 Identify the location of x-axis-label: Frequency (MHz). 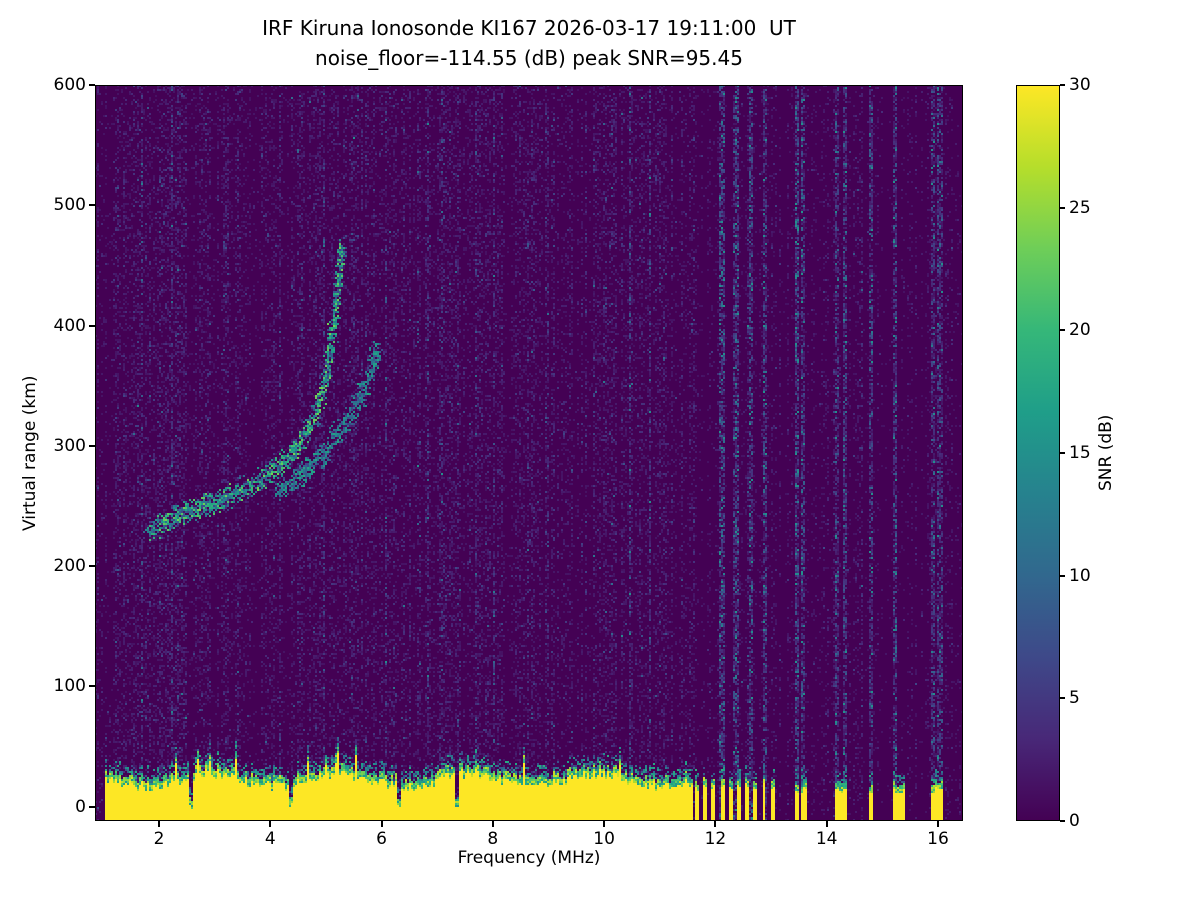
(529, 858).